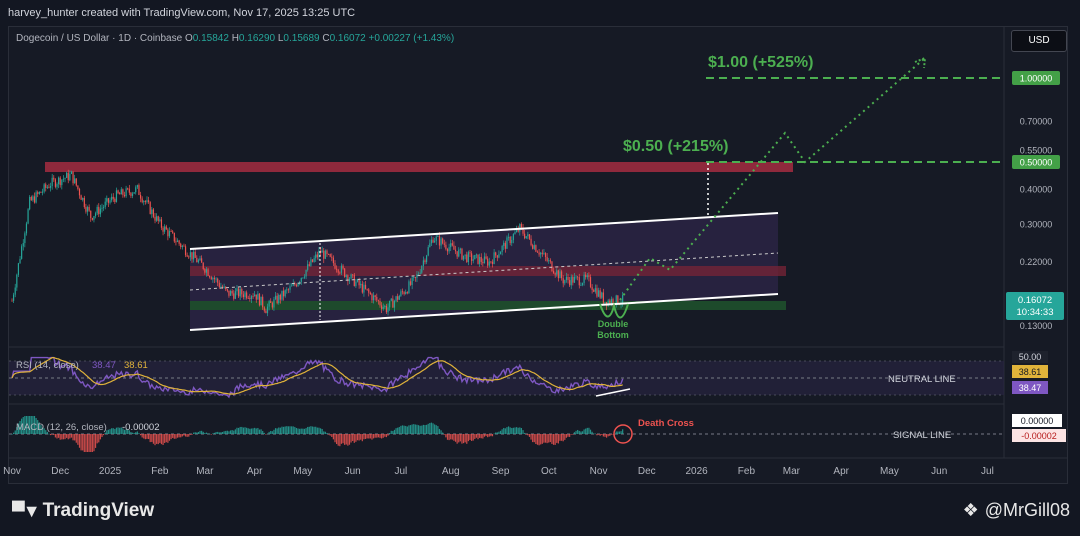 The width and height of the screenshot is (1080, 536). What do you see at coordinates (411, 38) in the screenshot?
I see `ohlc-change: +0.00227 (+1.43%)` at bounding box center [411, 38].